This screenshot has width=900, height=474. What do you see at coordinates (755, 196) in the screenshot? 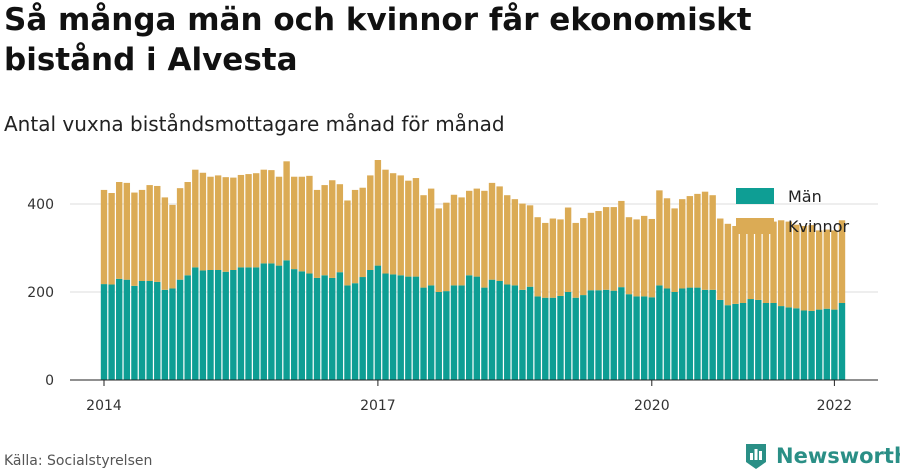
I see `legend-swatch-man` at bounding box center [755, 196].